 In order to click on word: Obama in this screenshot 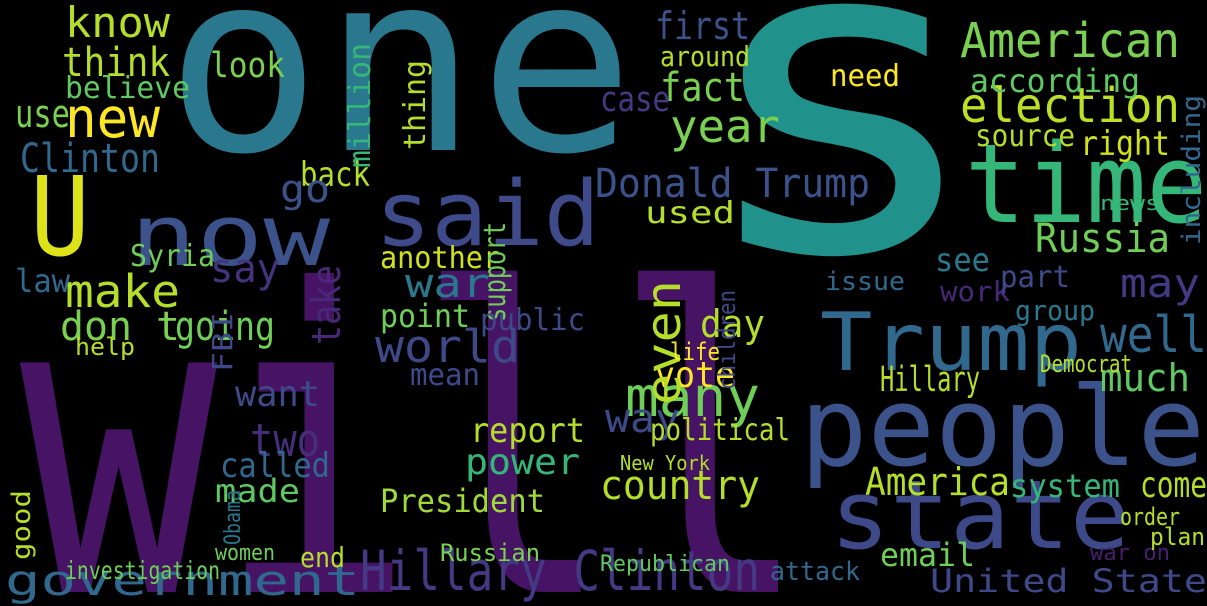, I will do `click(233, 517)`.